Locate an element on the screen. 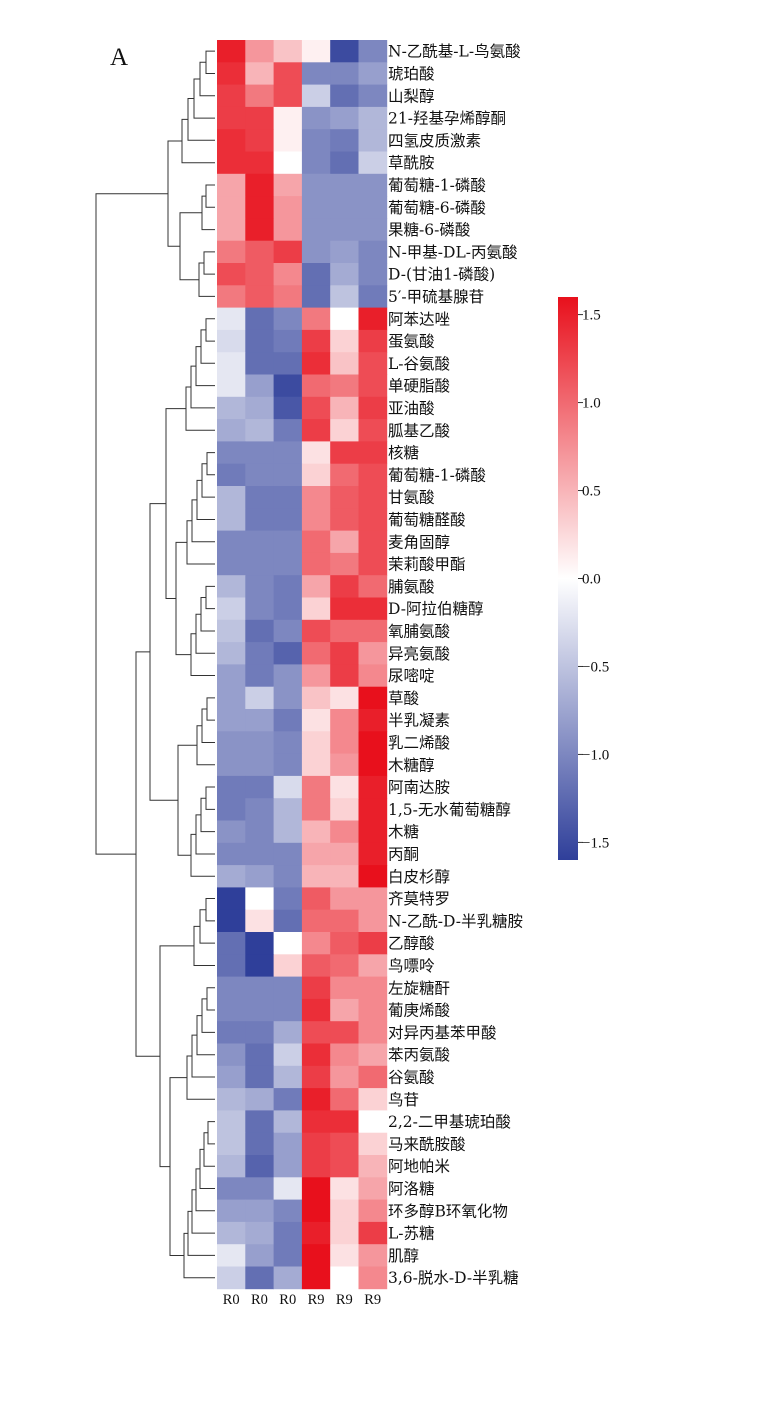 The image size is (778, 1405). row-label: 氧脯氨酸 is located at coordinates (419, 631).